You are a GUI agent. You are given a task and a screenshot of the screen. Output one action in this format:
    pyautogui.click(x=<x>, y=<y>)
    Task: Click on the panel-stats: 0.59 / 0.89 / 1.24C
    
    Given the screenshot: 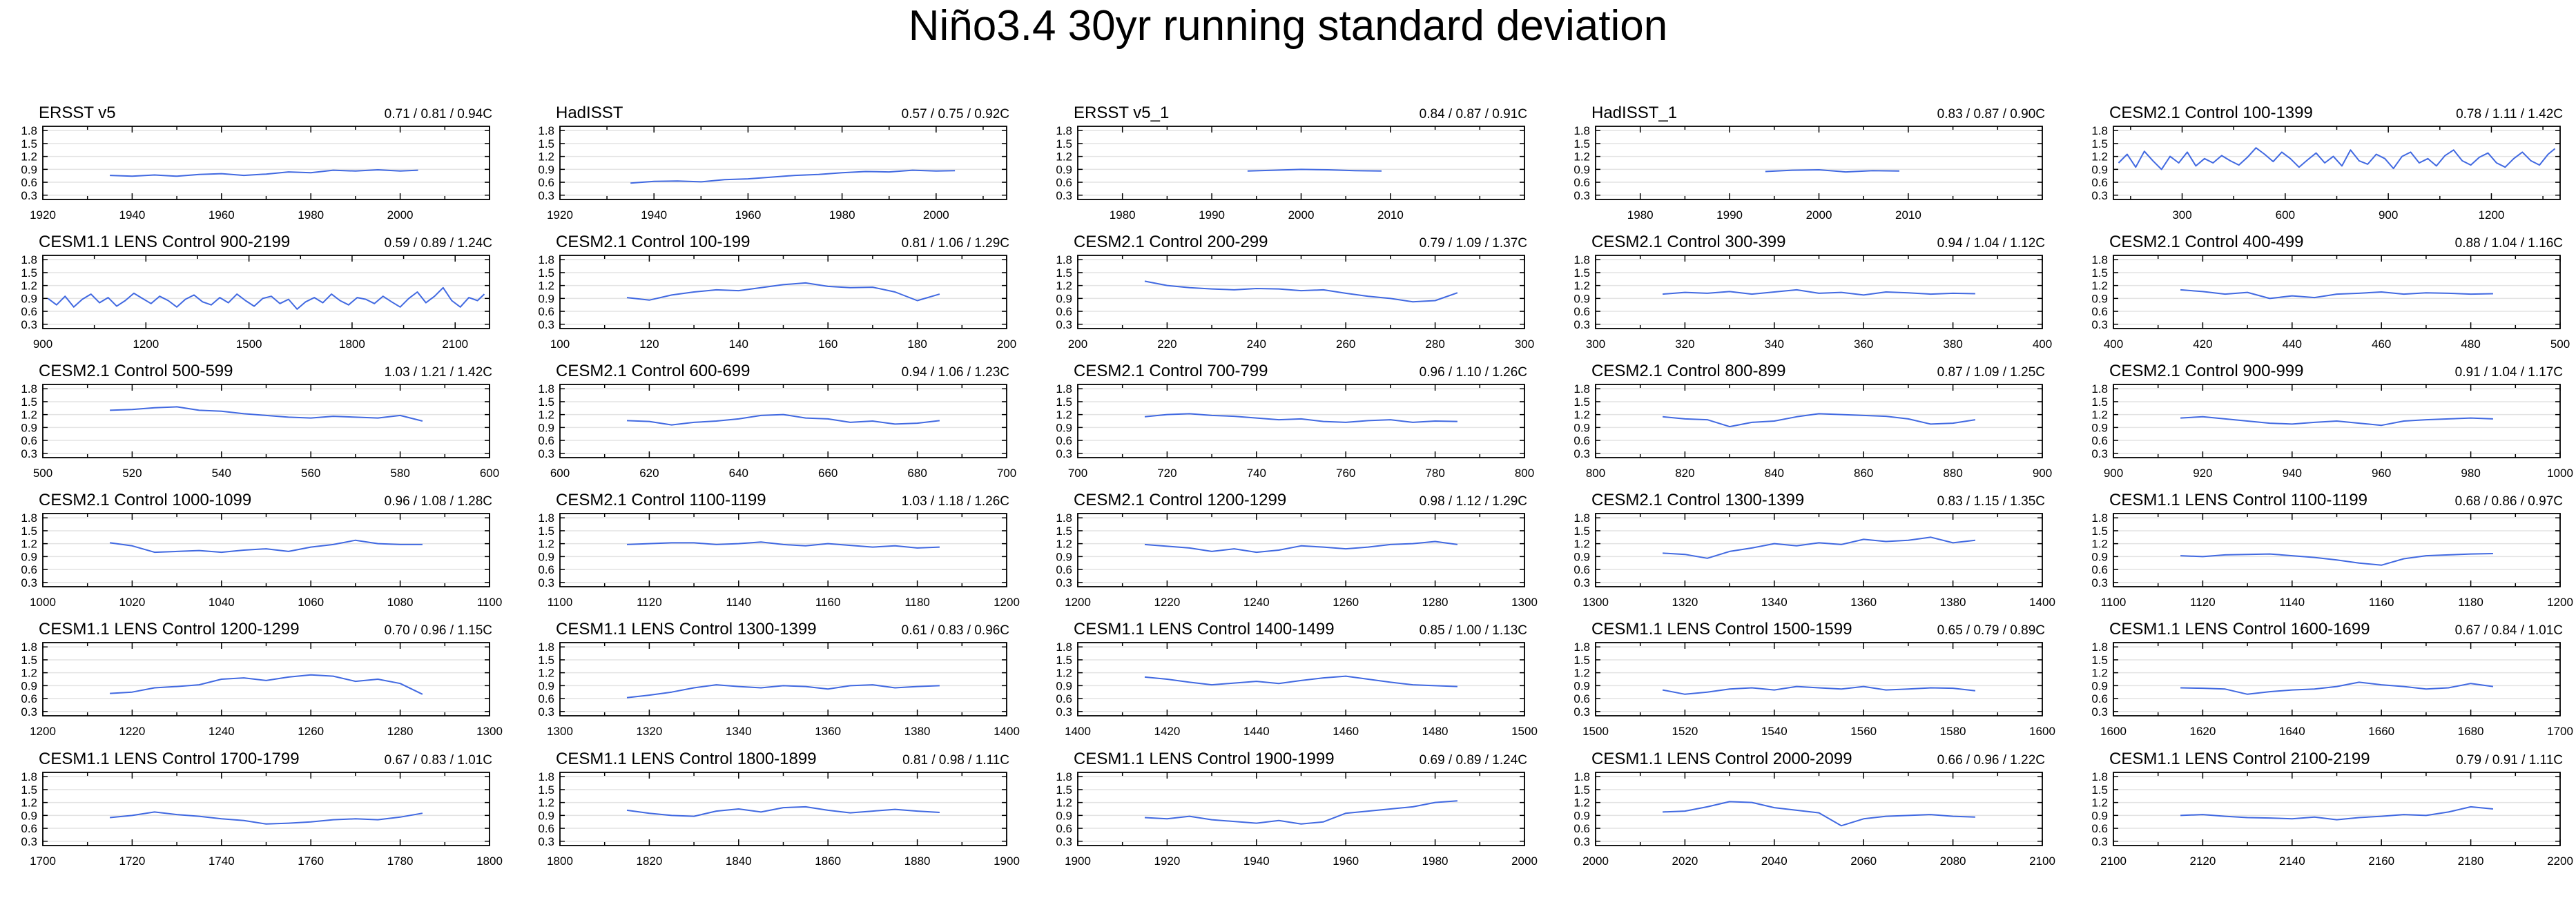 What is the action you would take?
    pyautogui.click(x=439, y=243)
    